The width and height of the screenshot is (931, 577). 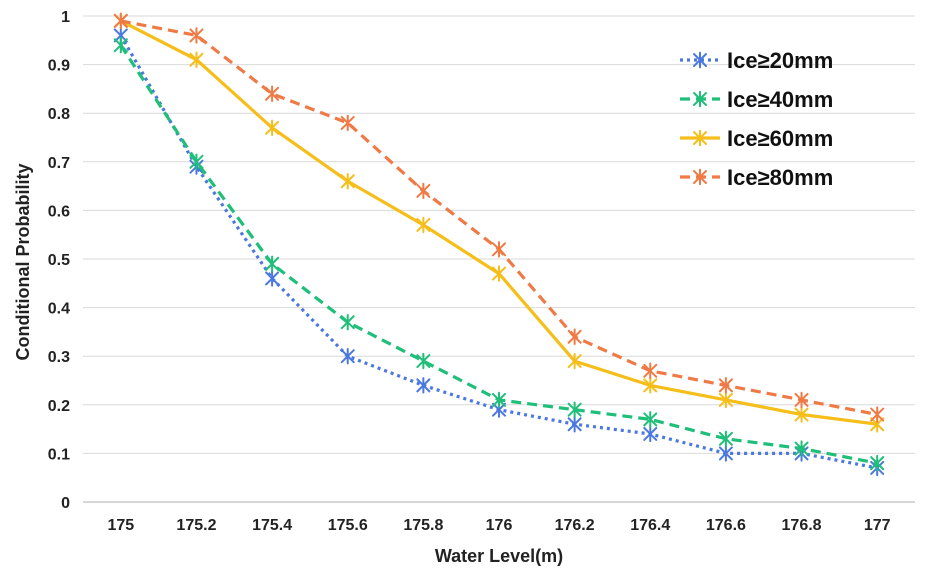 I want to click on legend-entry: Ice≥20mm, so click(x=756, y=60).